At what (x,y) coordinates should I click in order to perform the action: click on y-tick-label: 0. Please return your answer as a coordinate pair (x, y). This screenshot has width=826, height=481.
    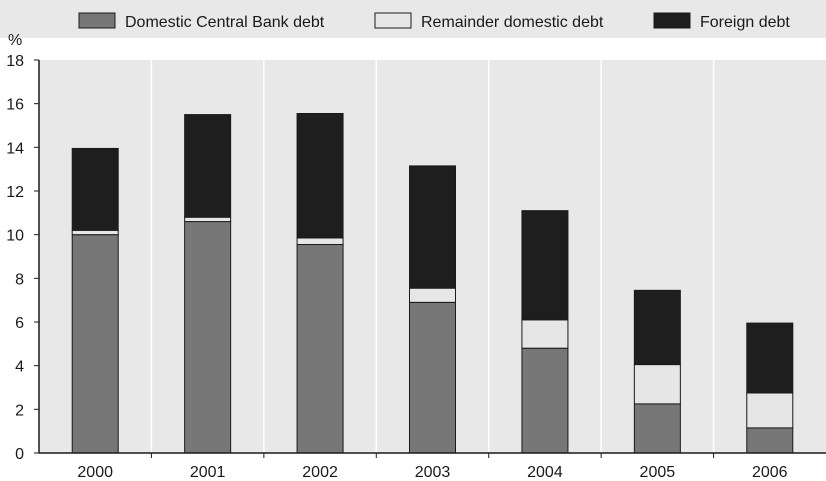
    Looking at the image, I should click on (19, 454).